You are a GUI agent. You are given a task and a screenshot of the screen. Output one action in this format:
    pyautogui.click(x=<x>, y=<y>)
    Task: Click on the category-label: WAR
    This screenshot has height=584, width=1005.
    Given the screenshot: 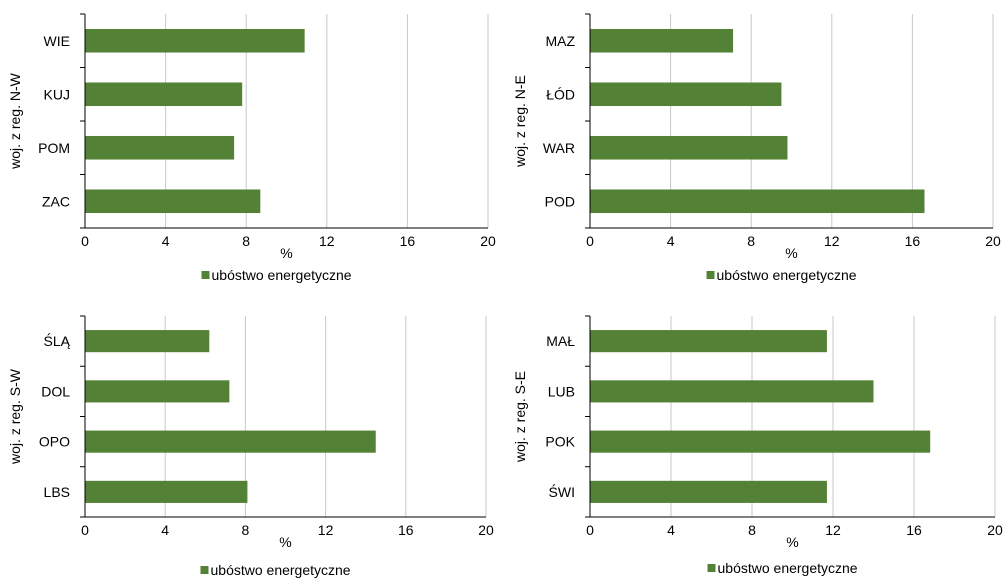 What is the action you would take?
    pyautogui.click(x=559, y=148)
    